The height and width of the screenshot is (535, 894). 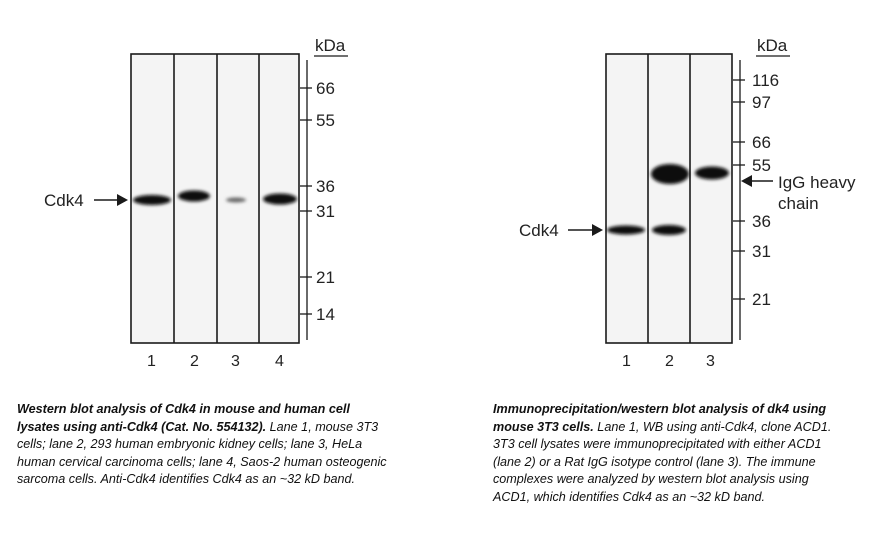 I want to click on left-lane-label: 3, so click(x=235, y=361).